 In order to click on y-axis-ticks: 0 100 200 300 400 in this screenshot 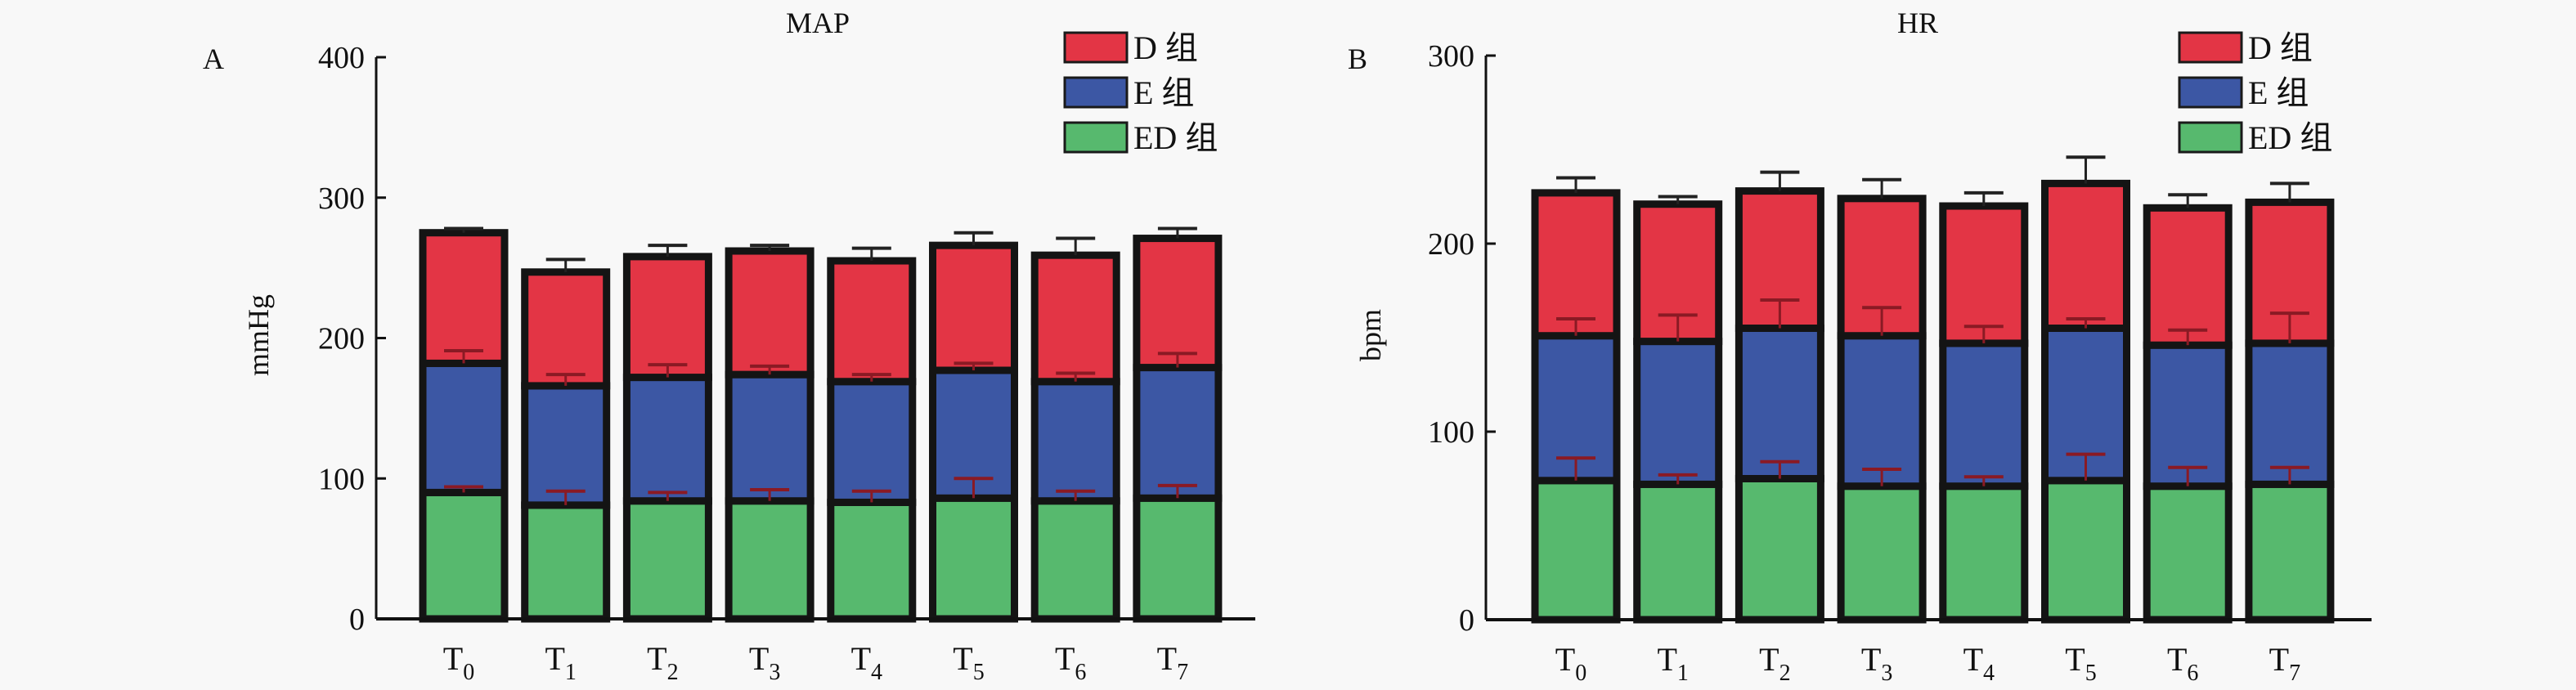, I will do `click(352, 339)`.